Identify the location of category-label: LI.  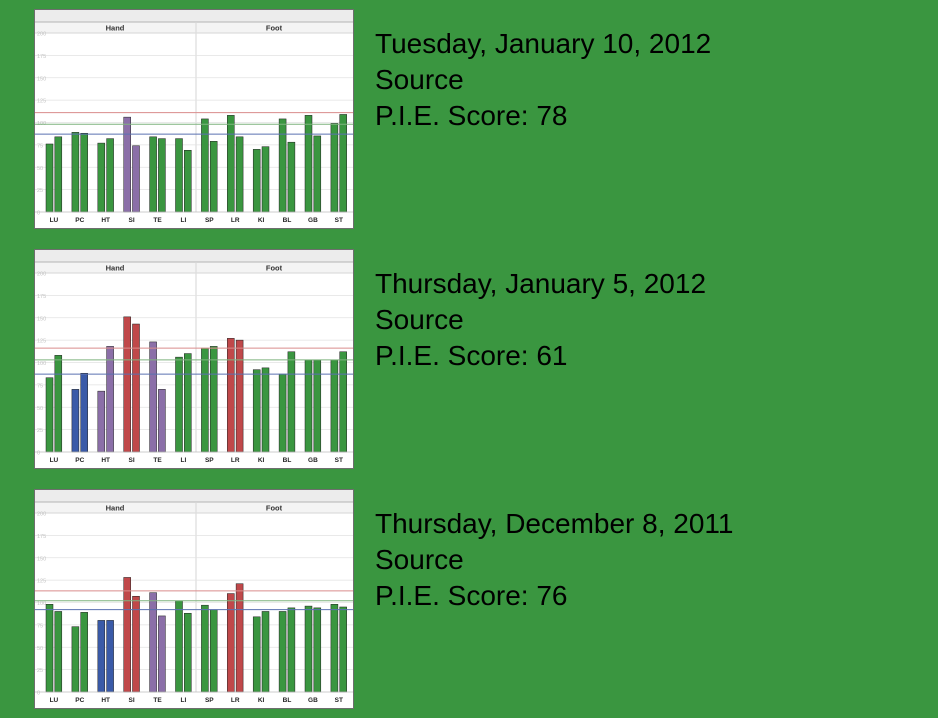
(184, 700).